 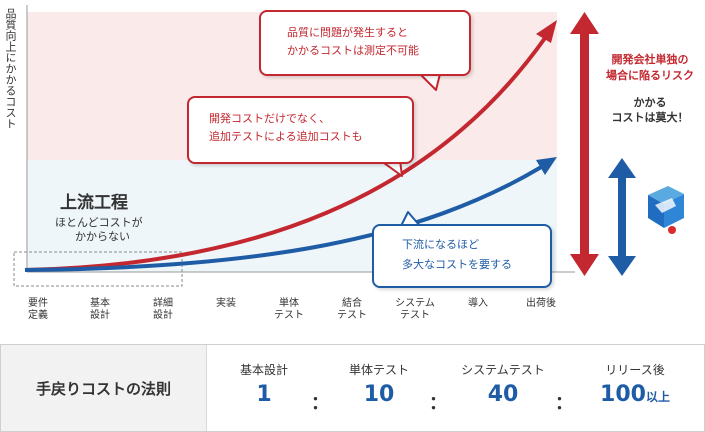 What do you see at coordinates (584, 144) in the screenshot?
I see `risk-arrow-shaft` at bounding box center [584, 144].